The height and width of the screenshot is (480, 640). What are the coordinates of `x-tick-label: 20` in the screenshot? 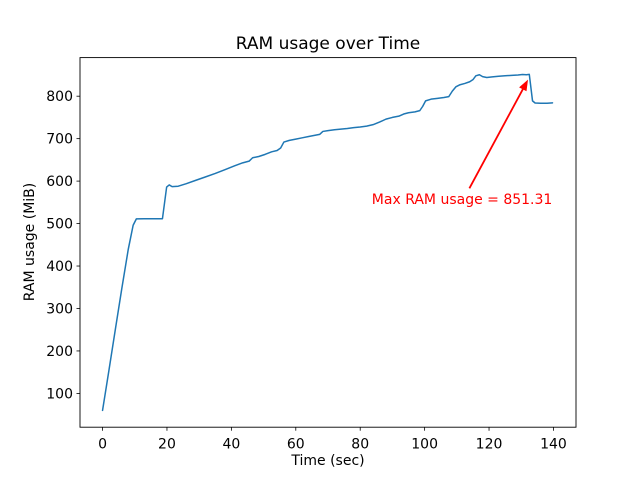 It's located at (167, 445).